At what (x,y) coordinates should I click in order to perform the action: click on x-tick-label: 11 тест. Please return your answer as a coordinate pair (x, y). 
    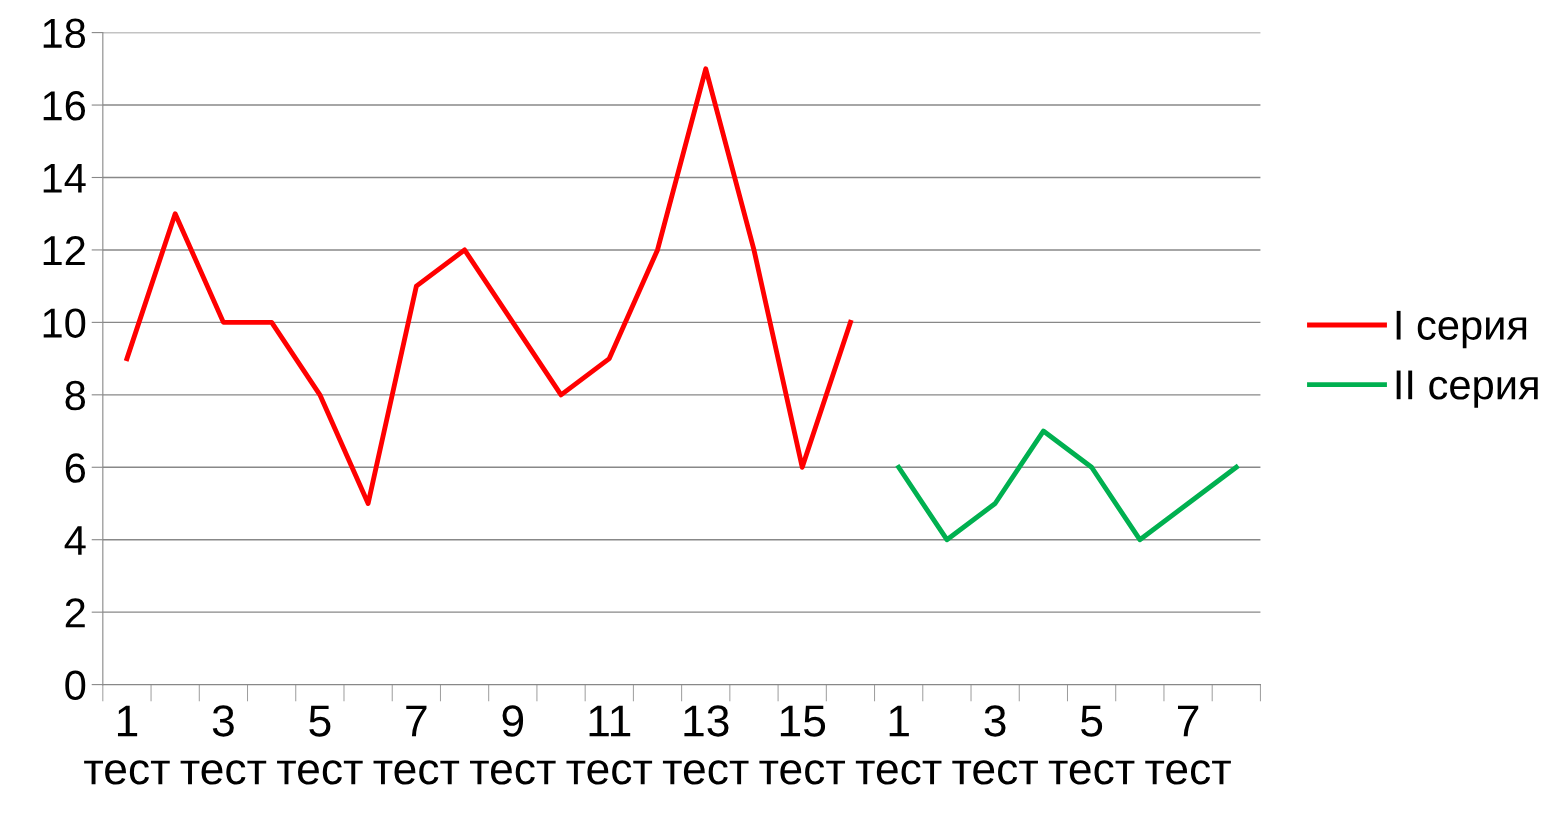
    Looking at the image, I should click on (609, 745).